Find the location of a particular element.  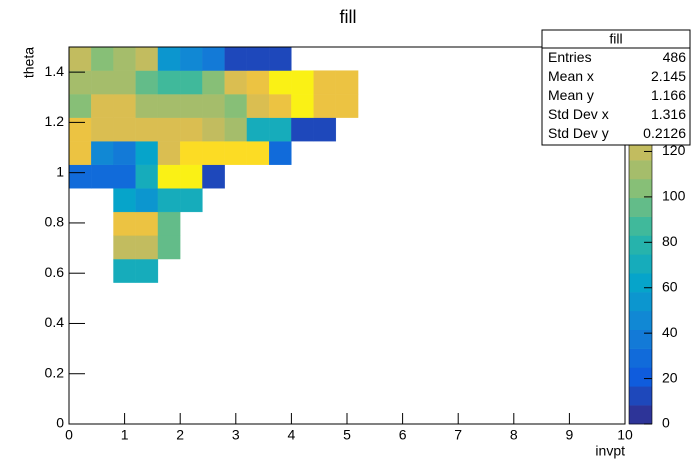

z-tick-label: 0 is located at coordinates (666, 423).